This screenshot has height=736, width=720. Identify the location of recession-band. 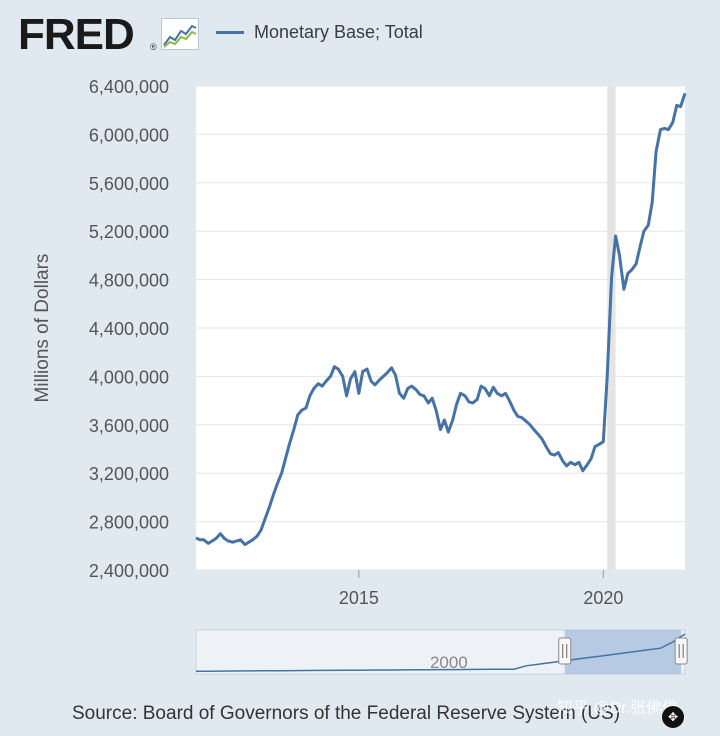
(611, 328).